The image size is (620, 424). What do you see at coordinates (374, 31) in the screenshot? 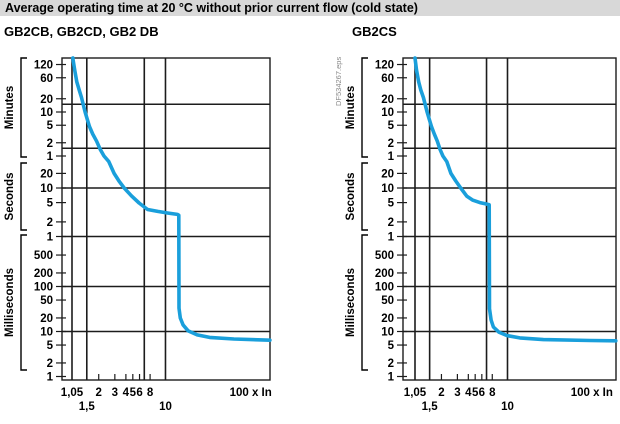
I see `chart-title-right: GB2CS` at bounding box center [374, 31].